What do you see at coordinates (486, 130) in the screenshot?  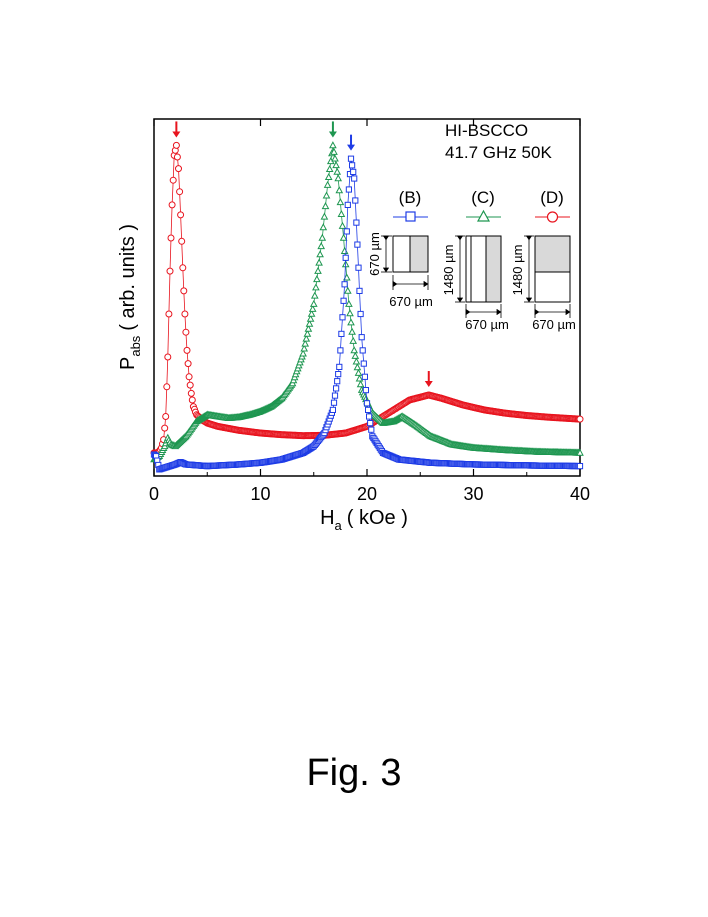 I see `annotation-material: HI-BSCCO` at bounding box center [486, 130].